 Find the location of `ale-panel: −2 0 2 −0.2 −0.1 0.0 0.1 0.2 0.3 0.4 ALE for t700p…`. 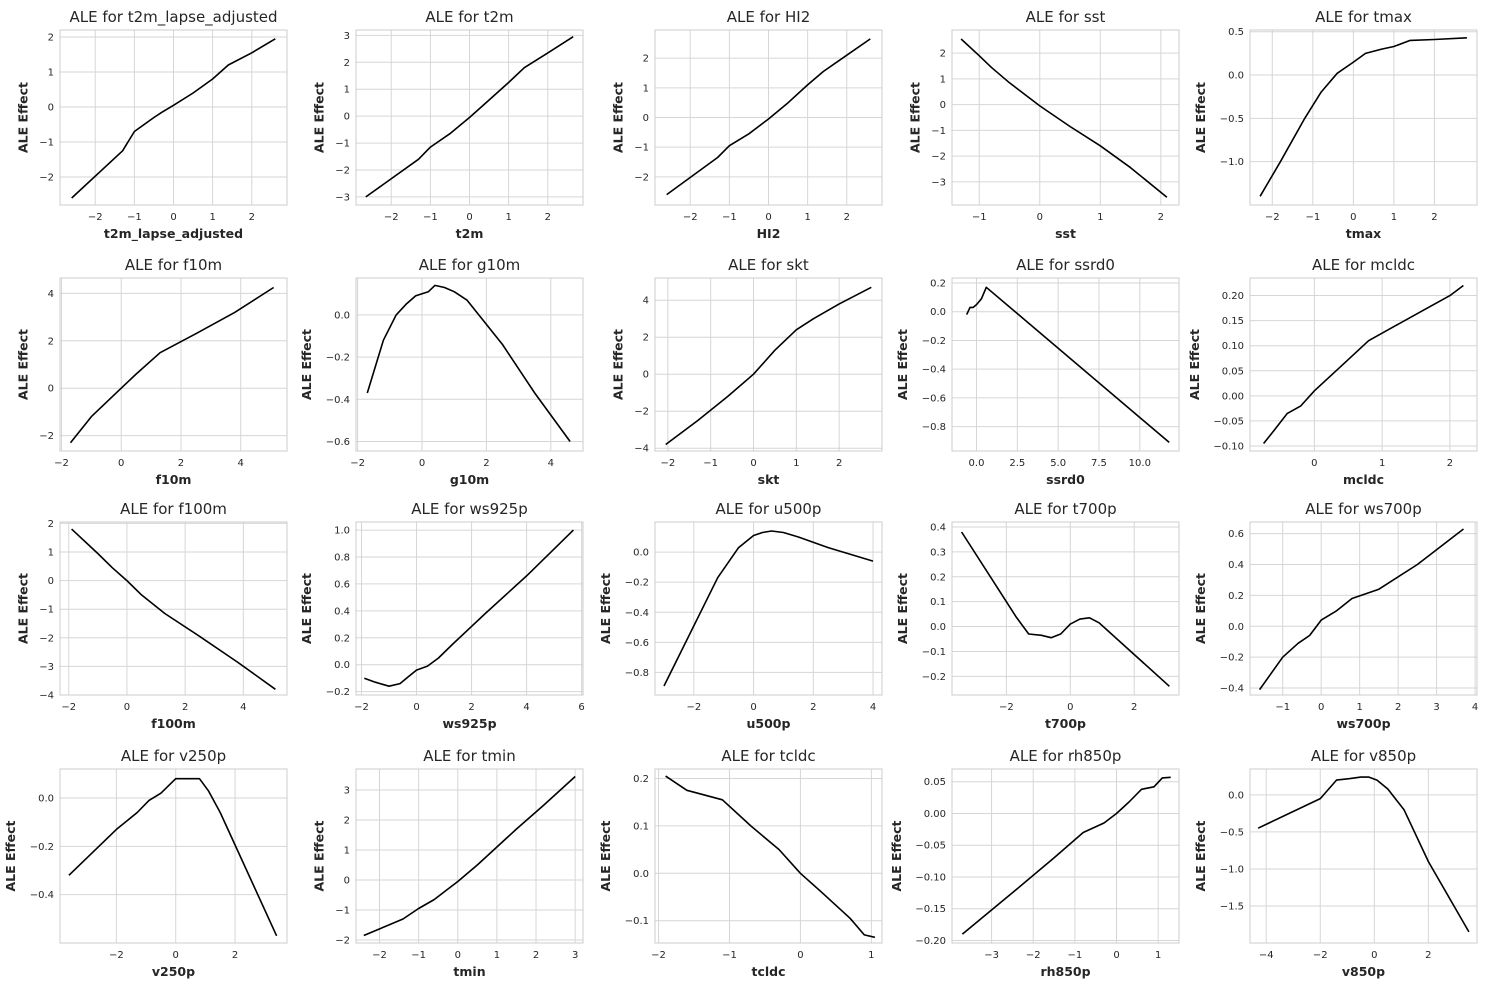

ale-panel: −2 0 2 −0.2 −0.1 0.0 0.1 0.2 0.3 0.4 ALE for t700p… is located at coordinates (1037, 615).